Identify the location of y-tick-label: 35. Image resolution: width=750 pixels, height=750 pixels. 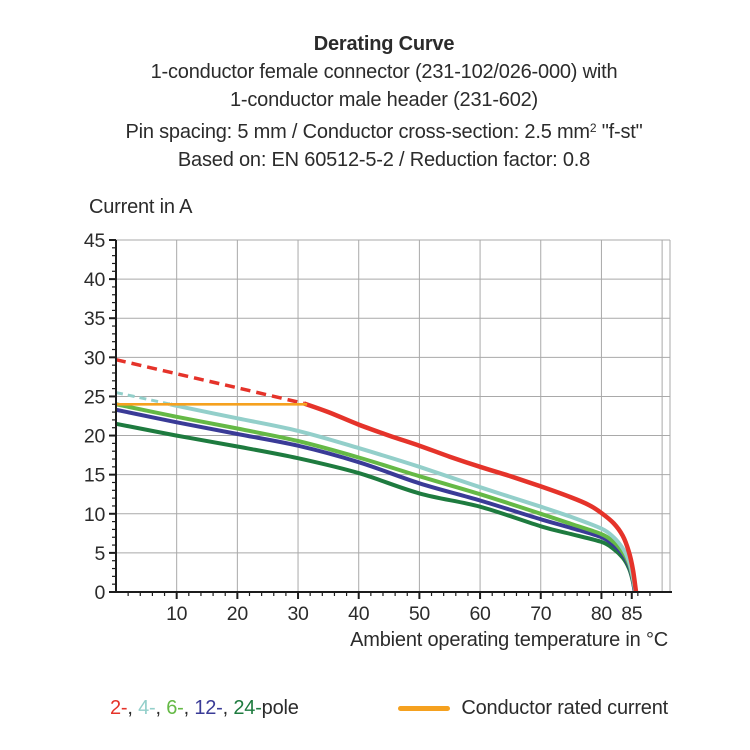
(95, 319).